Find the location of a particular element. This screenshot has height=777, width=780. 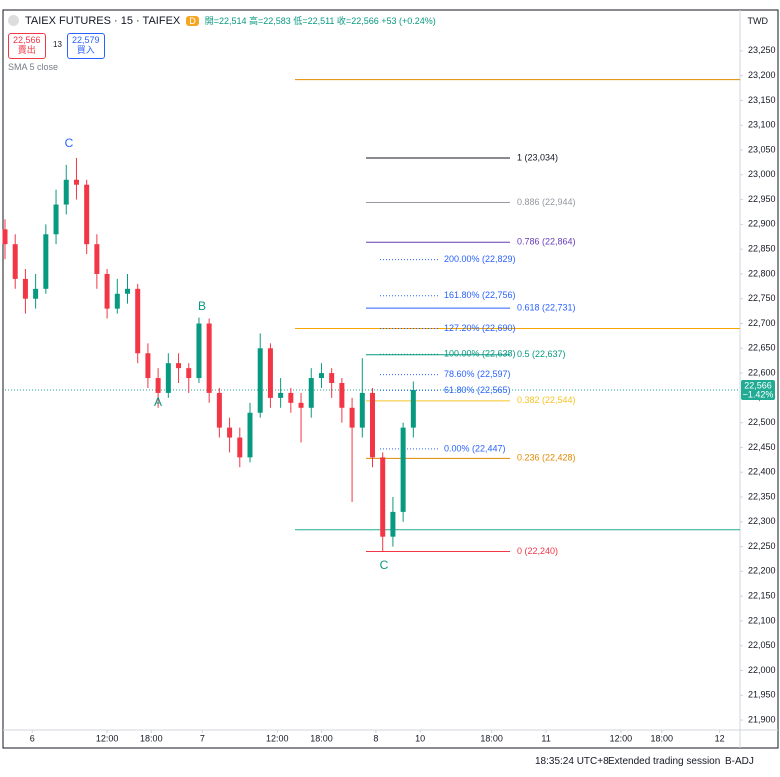

y-tick-label: 22,800 is located at coordinates (762, 273).